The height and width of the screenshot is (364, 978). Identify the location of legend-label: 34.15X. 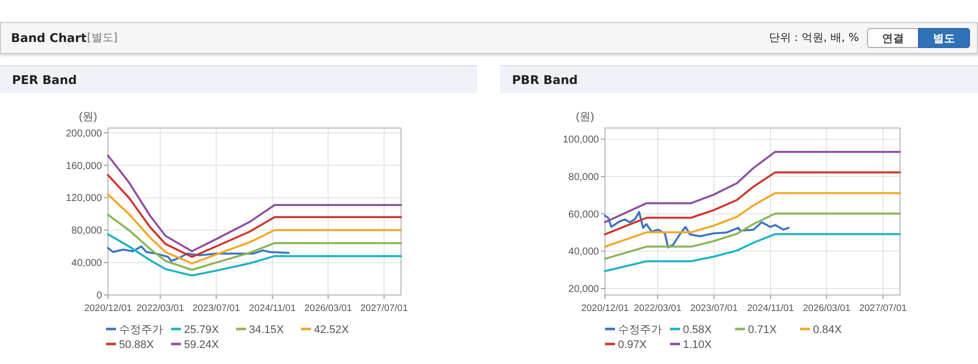
(267, 330).